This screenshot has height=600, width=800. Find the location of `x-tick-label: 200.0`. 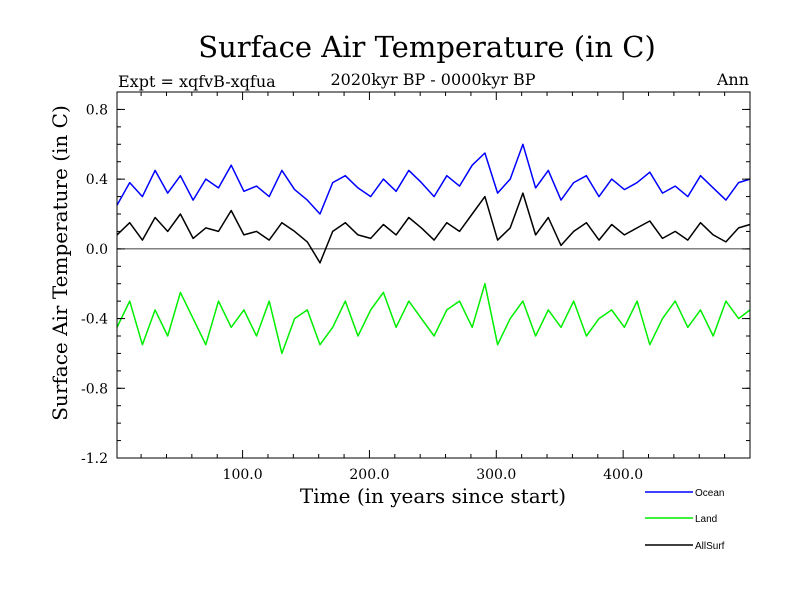

x-tick-label: 200.0 is located at coordinates (369, 475).